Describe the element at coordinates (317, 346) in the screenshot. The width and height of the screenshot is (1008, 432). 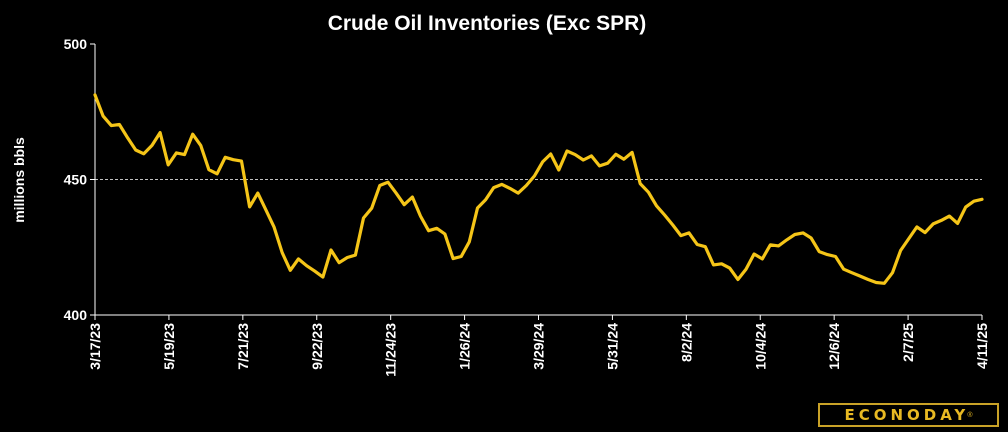
I see `x-tick-label: 9/22/23` at that location.